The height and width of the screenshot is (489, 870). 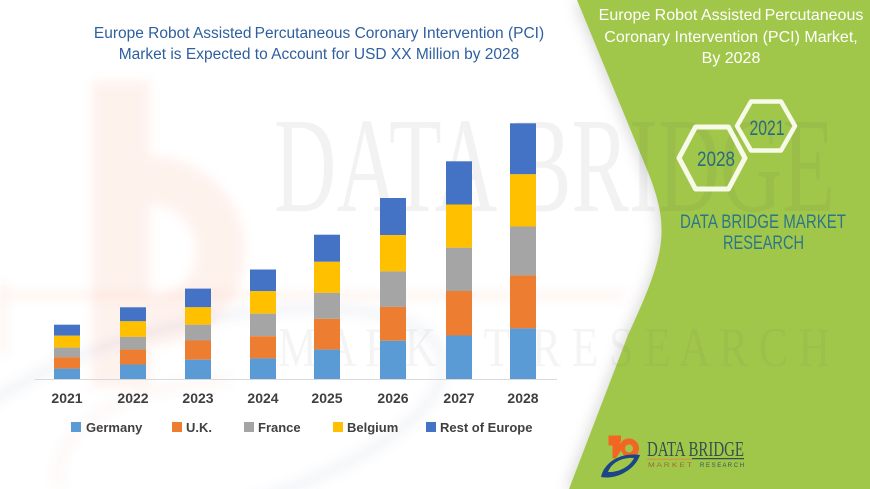 I want to click on svg-text: M A R K E T, so click(x=670, y=465).